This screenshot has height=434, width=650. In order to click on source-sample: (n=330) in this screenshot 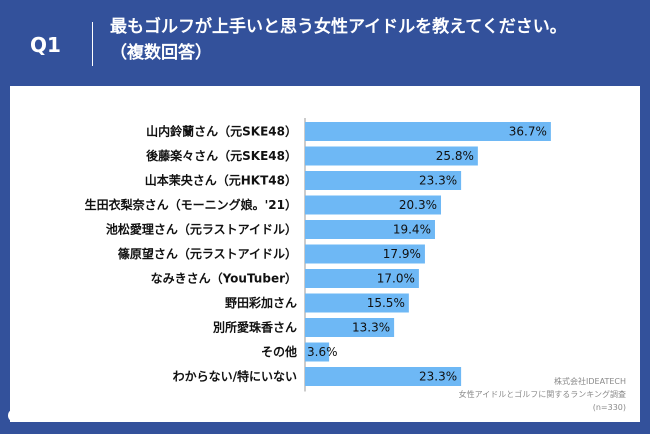, I will do `click(609, 407)`.